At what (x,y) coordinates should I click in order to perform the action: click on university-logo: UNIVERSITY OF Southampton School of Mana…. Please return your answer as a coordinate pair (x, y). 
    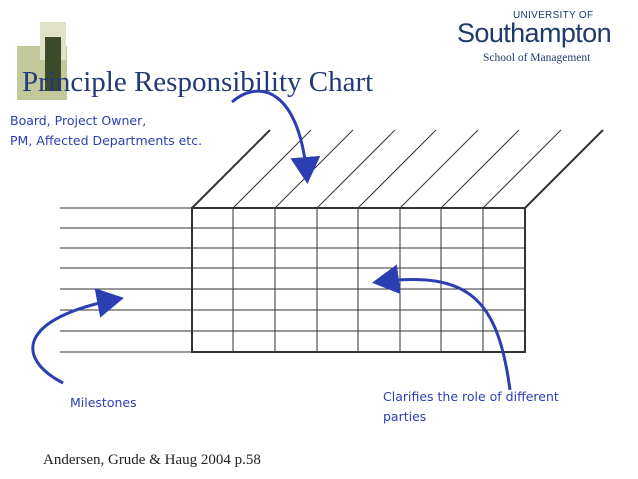
    Looking at the image, I should click on (540, 40).